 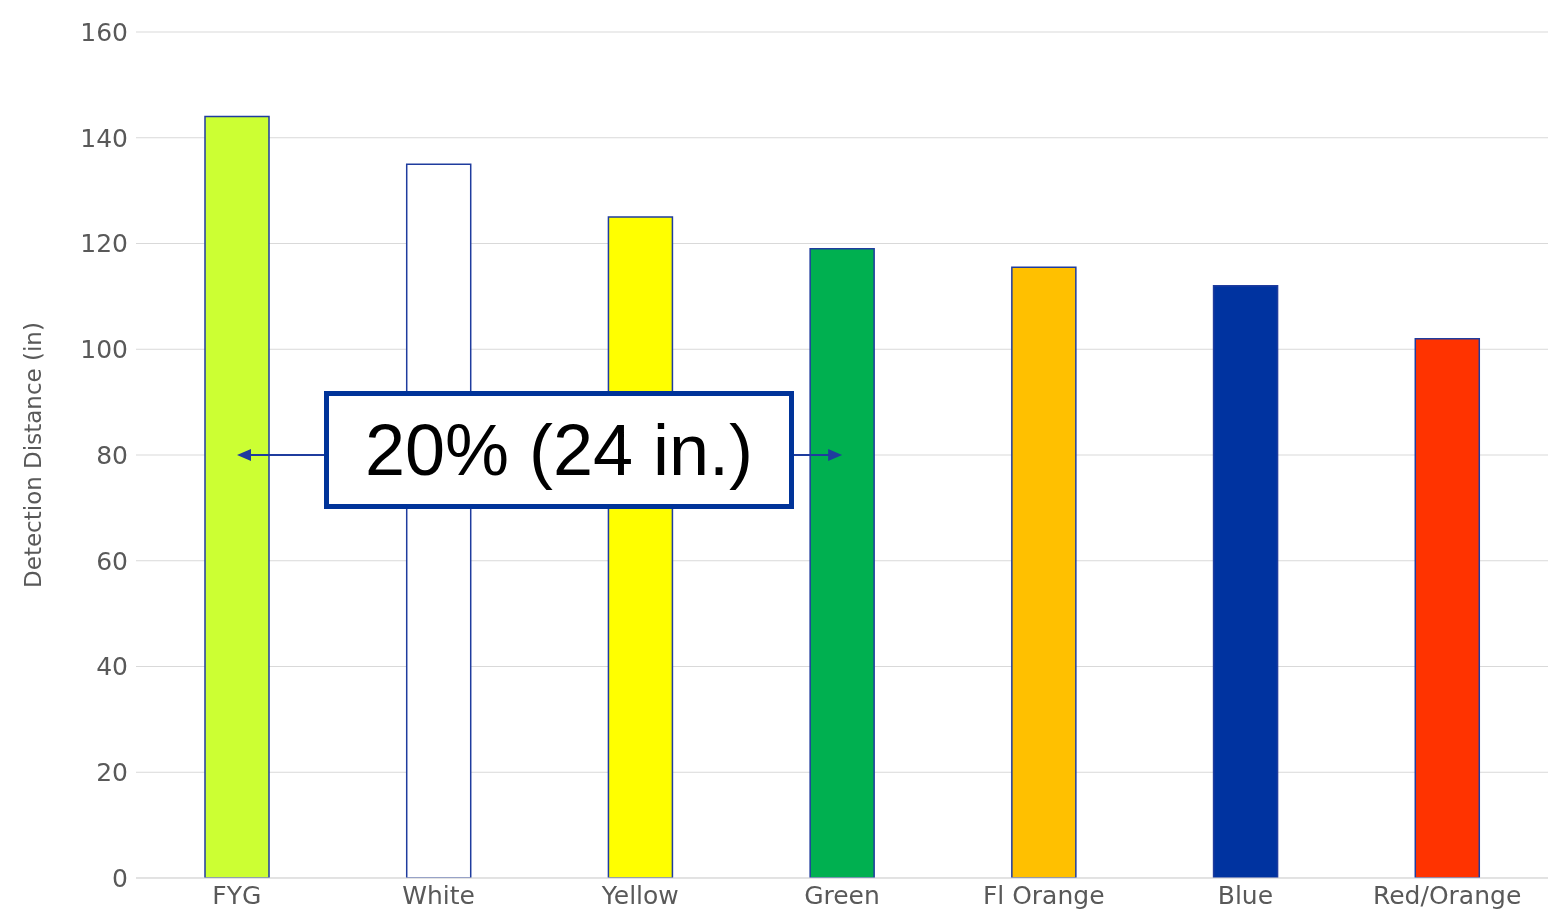 What do you see at coordinates (842, 895) in the screenshot?
I see `x-tick-label: Green` at bounding box center [842, 895].